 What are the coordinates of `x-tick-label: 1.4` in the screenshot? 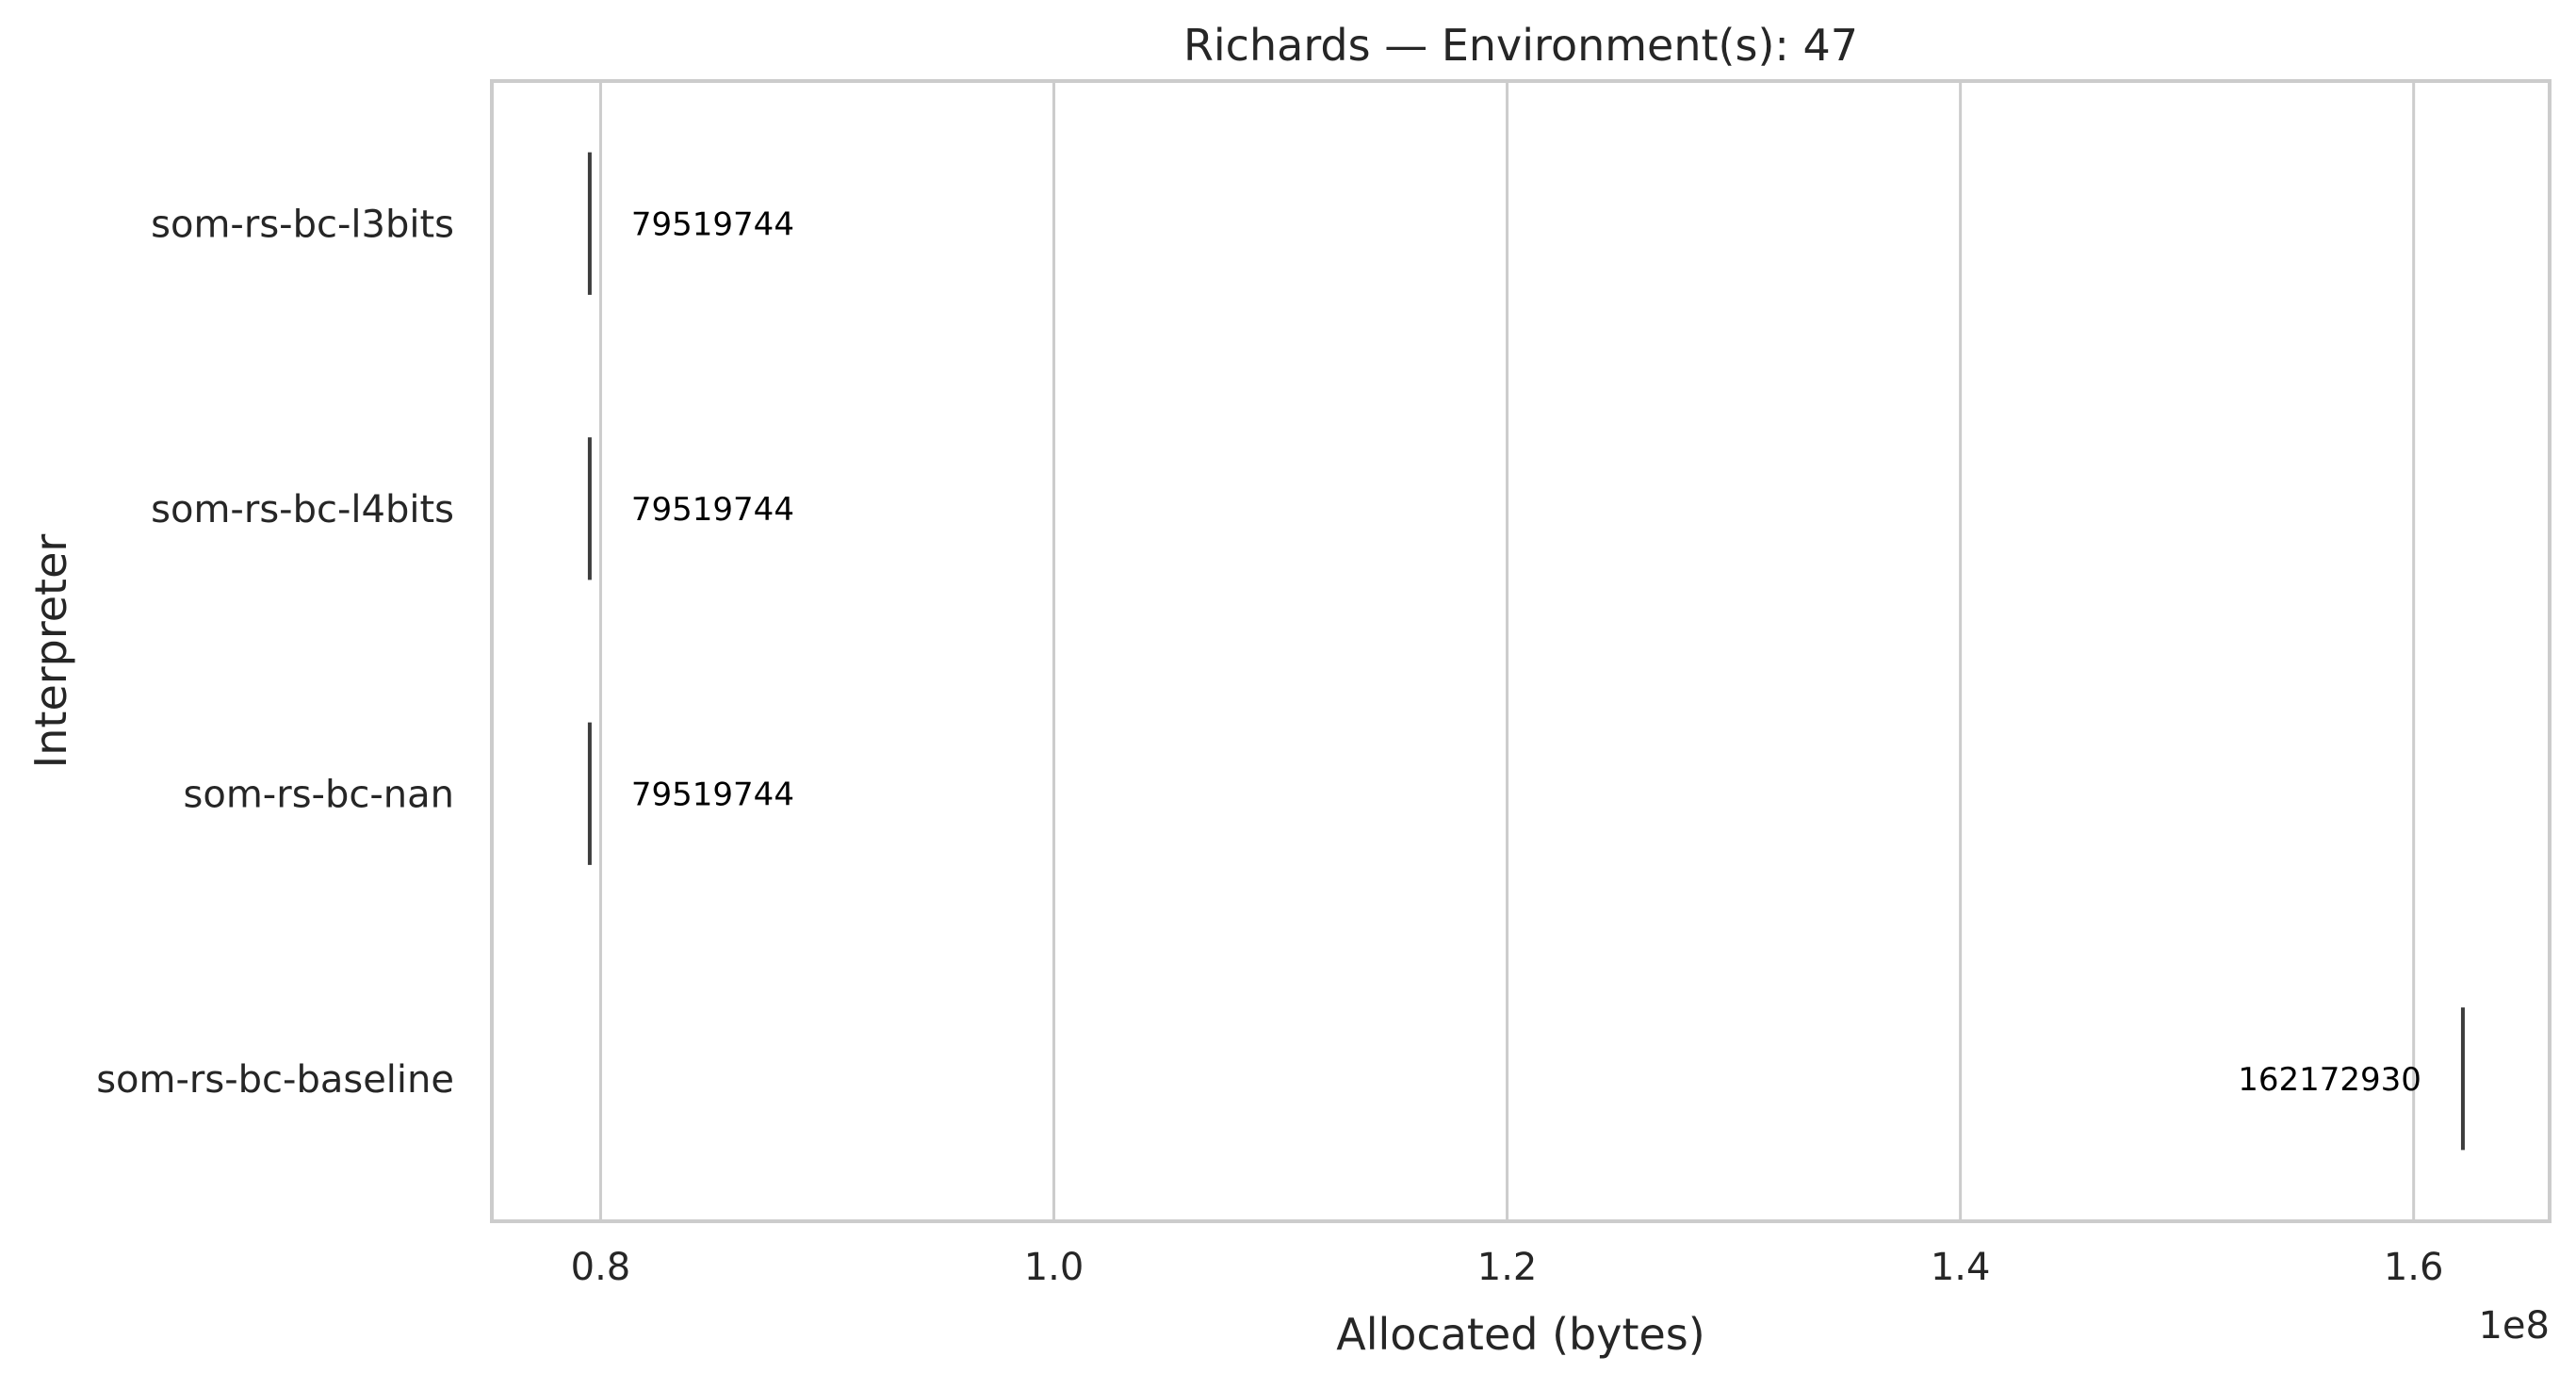 It's located at (1961, 1268).